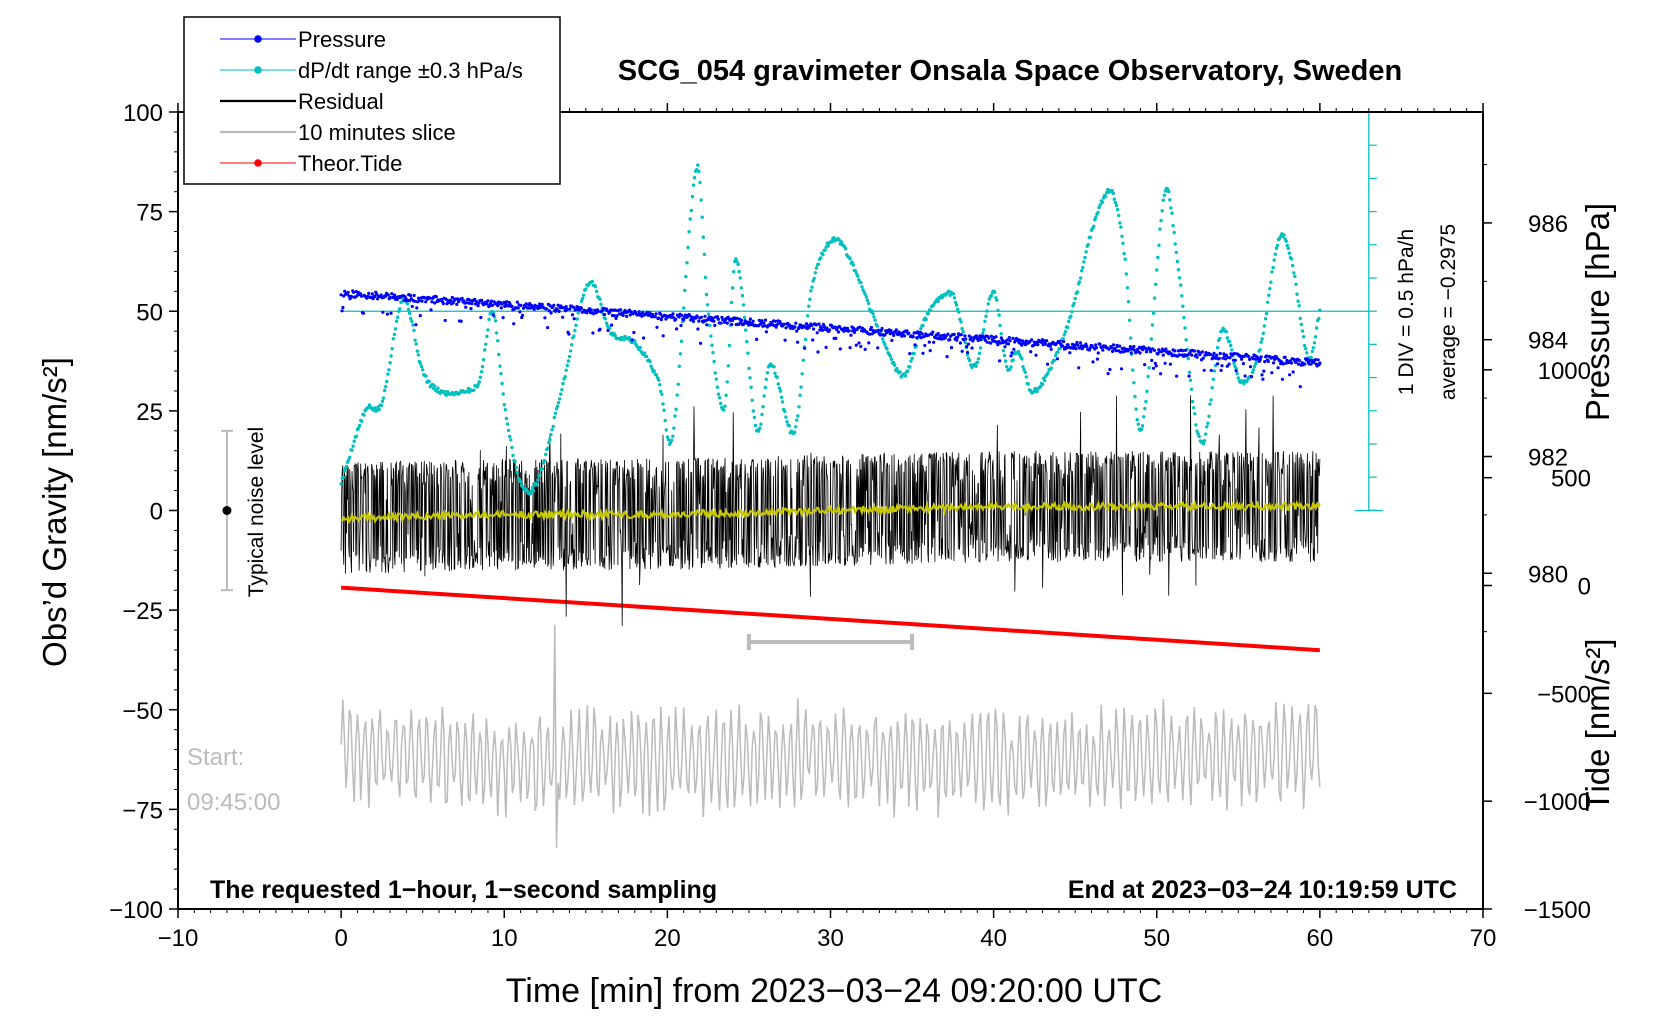 The image size is (1676, 1020). What do you see at coordinates (143, 113) in the screenshot?
I see `y-tick-label: 100` at bounding box center [143, 113].